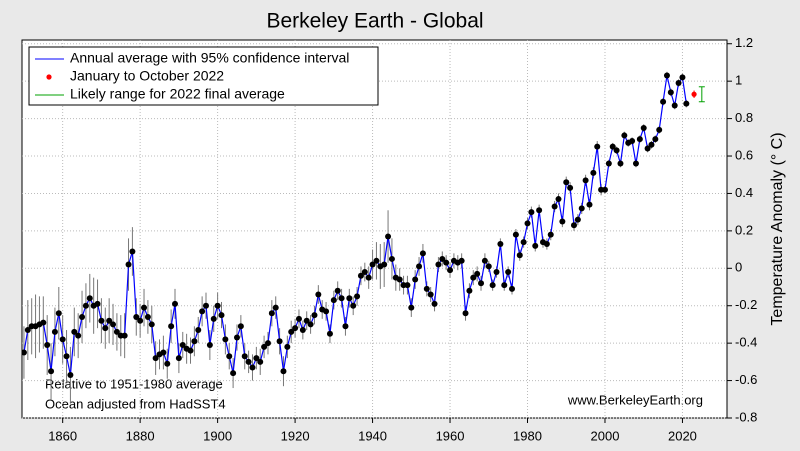 This screenshot has height=451, width=800. What do you see at coordinates (744, 229) in the screenshot?
I see `y-tick-label: 0.2` at bounding box center [744, 229].